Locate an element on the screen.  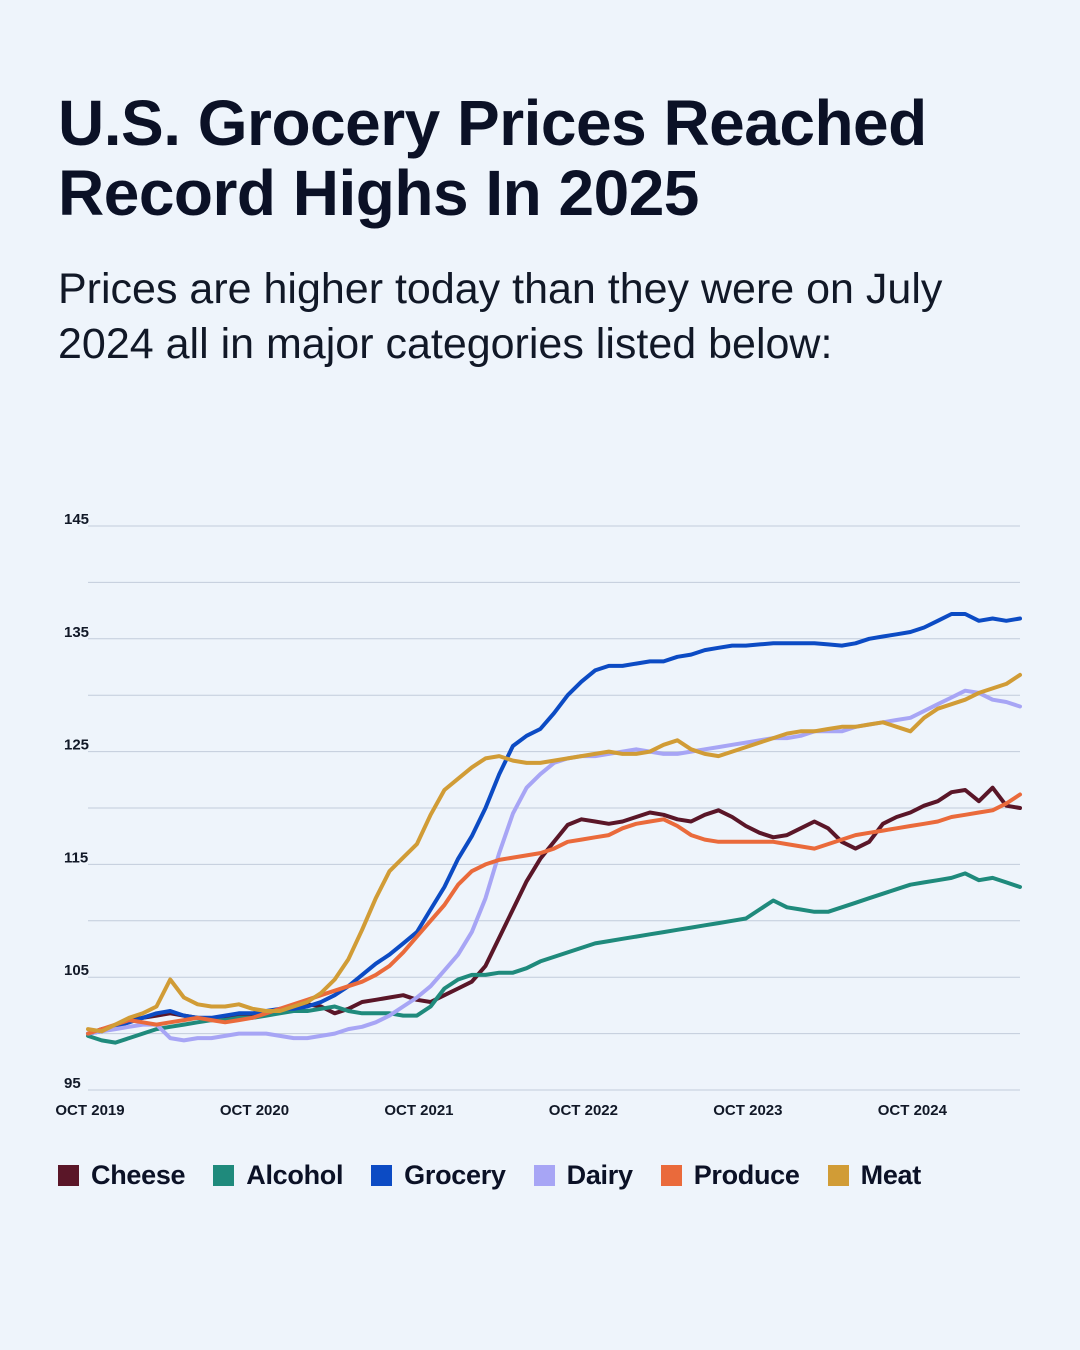
y-tick-label: 145 is located at coordinates (76, 519).